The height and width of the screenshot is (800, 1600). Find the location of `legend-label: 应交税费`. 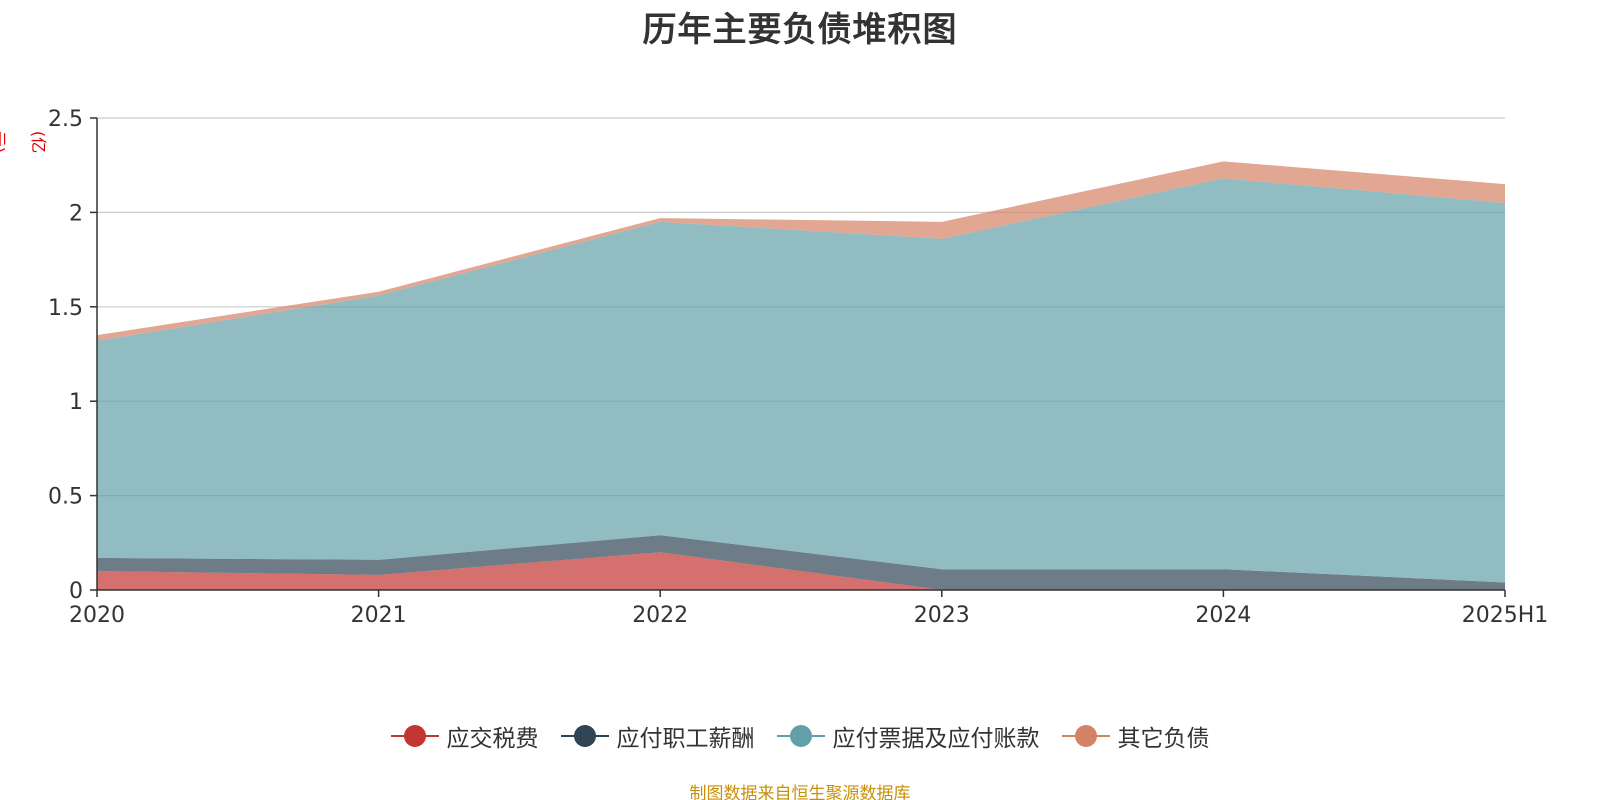

legend-label: 应交税费 is located at coordinates (492, 739).